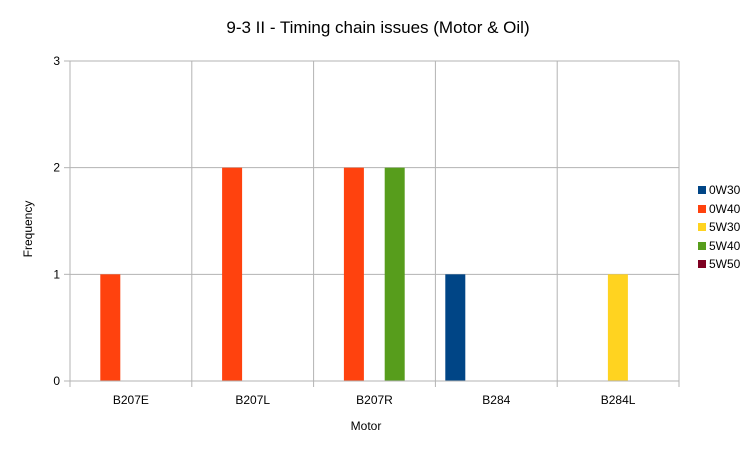 This screenshot has width=756, height=452. Describe the element at coordinates (725, 227) in the screenshot. I see `legend-label: 5W30` at that location.